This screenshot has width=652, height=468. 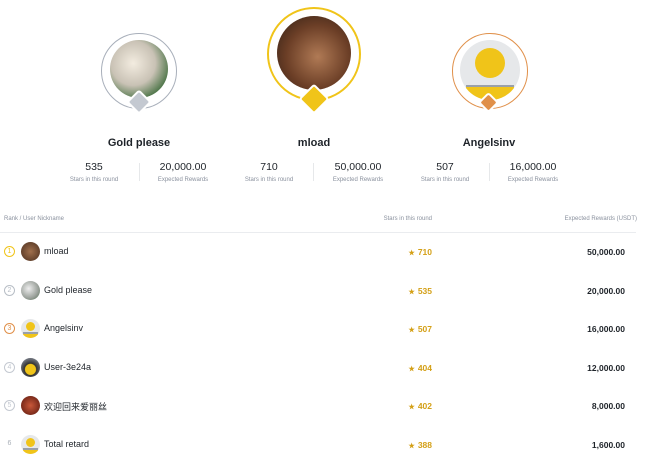 What do you see at coordinates (489, 143) in the screenshot?
I see `podium-name: Angelsinv` at bounding box center [489, 143].